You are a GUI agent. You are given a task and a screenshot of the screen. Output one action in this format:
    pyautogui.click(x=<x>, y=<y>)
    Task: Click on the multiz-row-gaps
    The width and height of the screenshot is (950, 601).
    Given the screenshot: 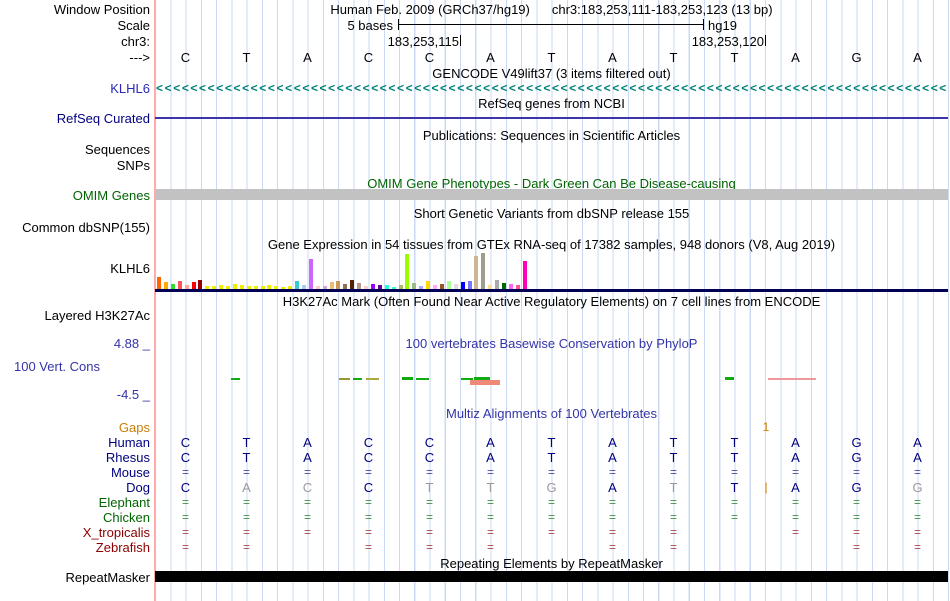 What is the action you would take?
    pyautogui.click(x=551, y=427)
    